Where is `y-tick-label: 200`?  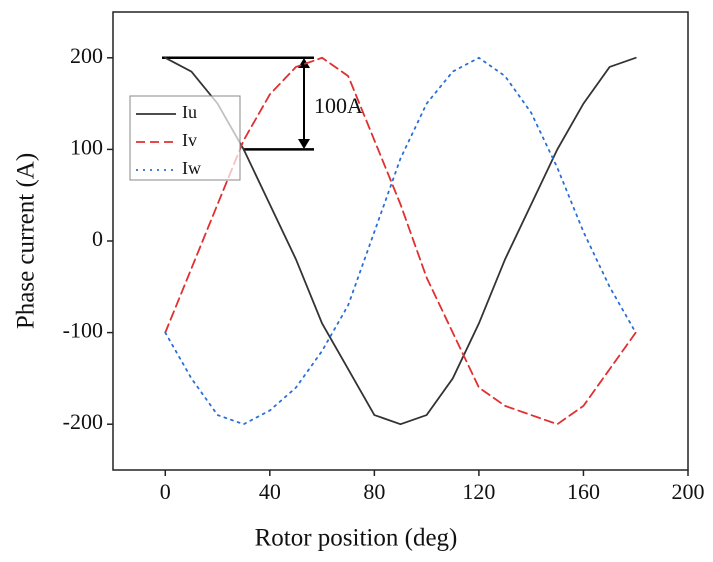 y-tick-label: 200 is located at coordinates (86, 55).